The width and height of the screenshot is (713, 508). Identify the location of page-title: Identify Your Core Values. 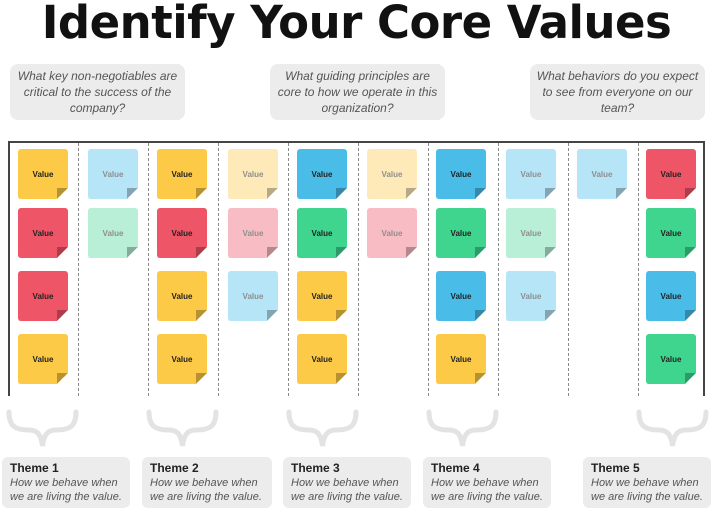
(356, 24).